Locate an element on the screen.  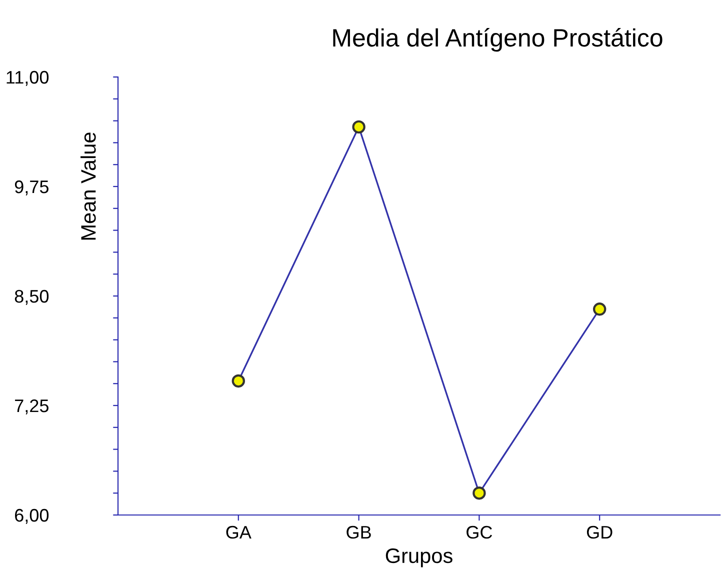
x-axis-title: Grupos is located at coordinates (419, 558).